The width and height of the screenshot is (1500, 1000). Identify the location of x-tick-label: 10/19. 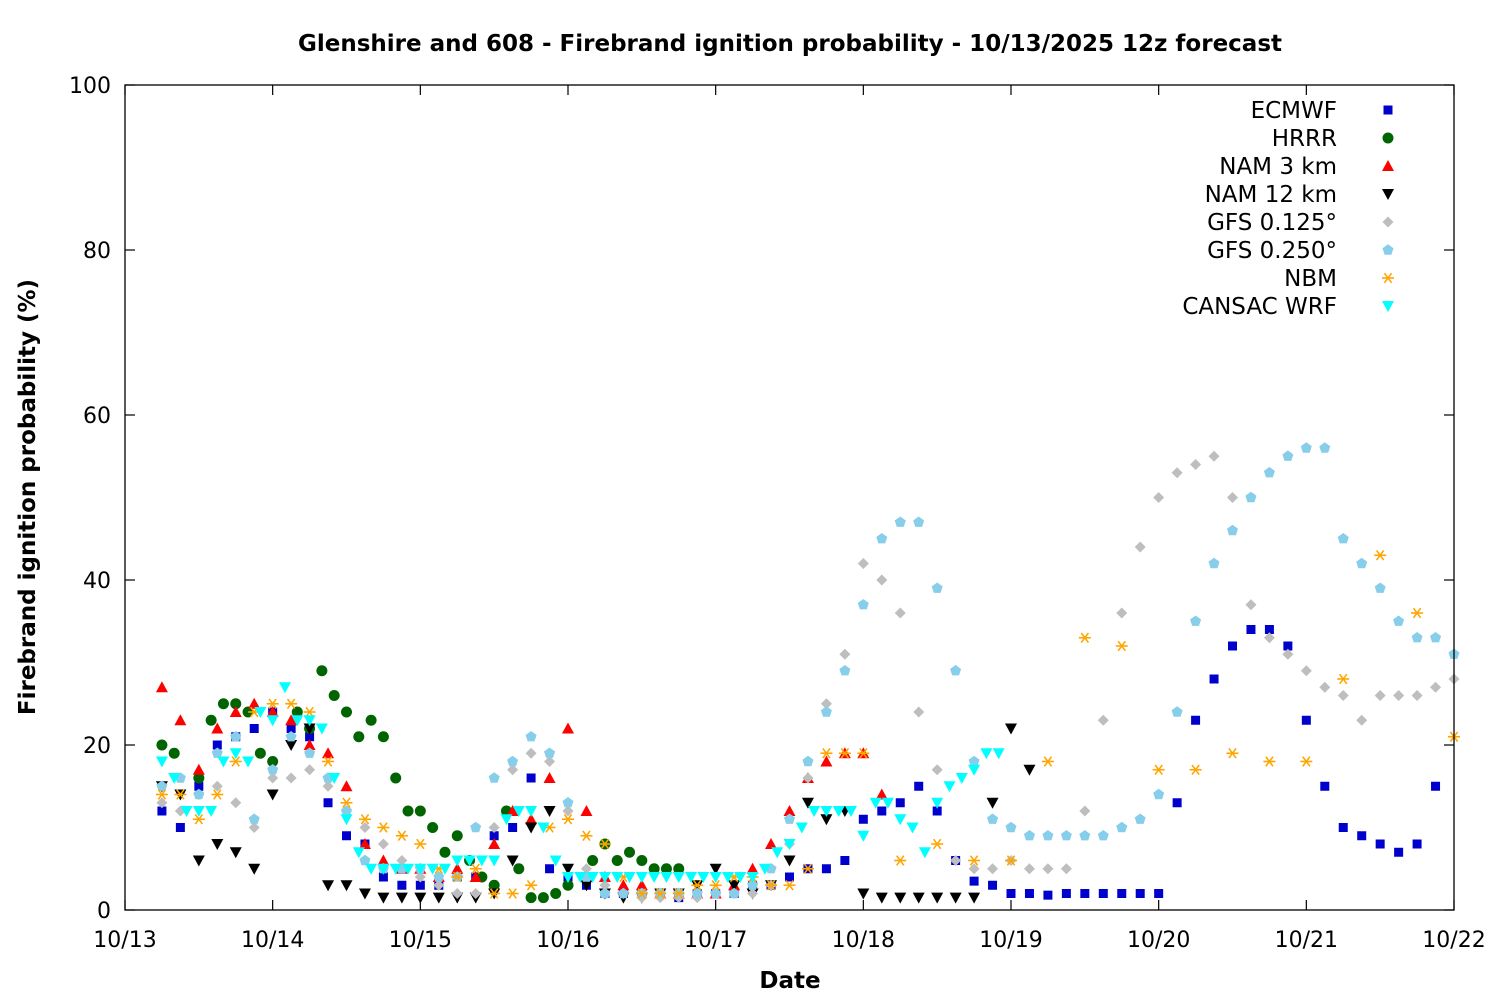
(1010, 940).